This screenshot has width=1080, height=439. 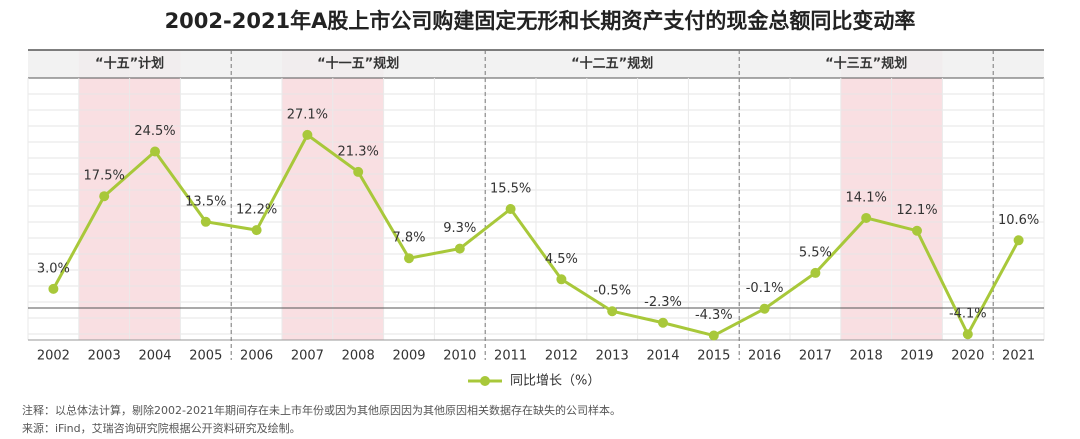 What do you see at coordinates (916, 356) in the screenshot?
I see `x-tick-label: 2019` at bounding box center [916, 356].